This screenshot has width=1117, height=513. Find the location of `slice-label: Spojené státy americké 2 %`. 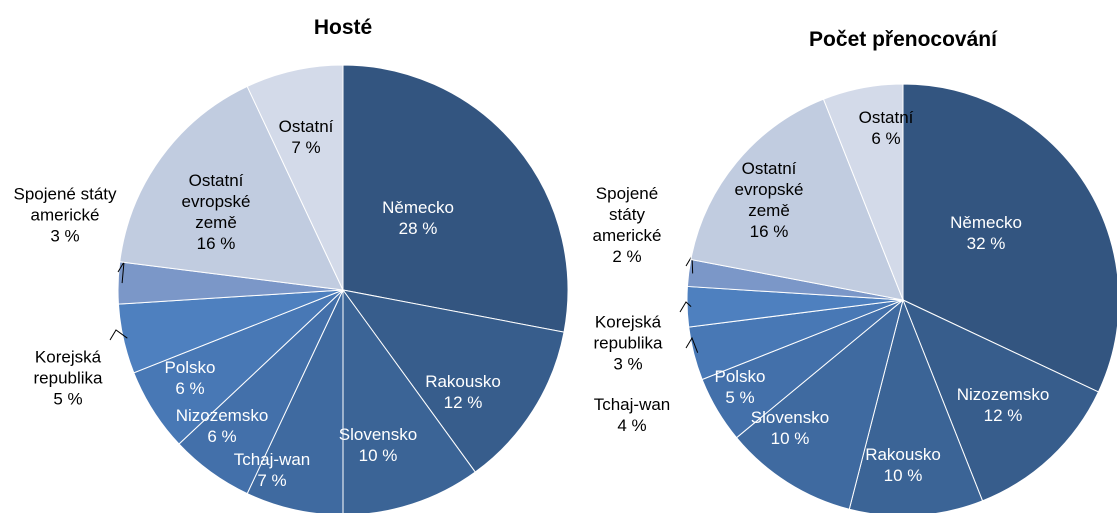

slice-label: Spojené státy americké 2 % is located at coordinates (627, 225).